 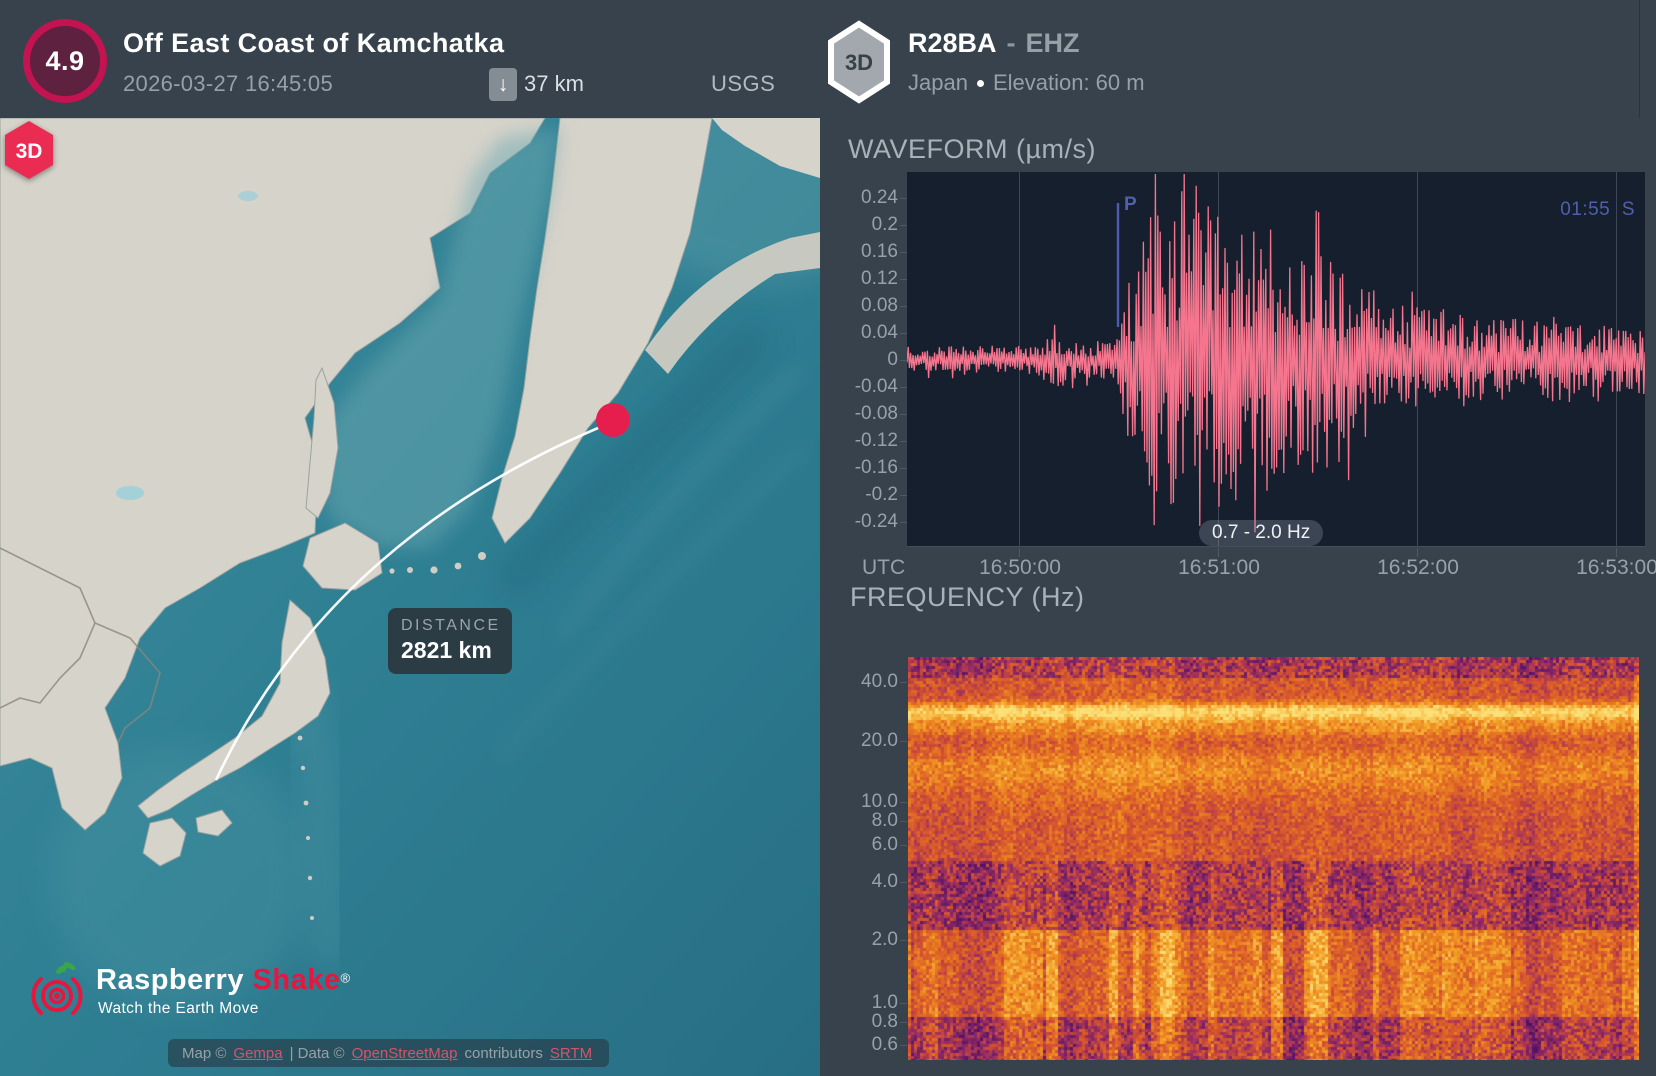 What do you see at coordinates (967, 597) in the screenshot?
I see `frequency-title: FREQUENCY (Hz)` at bounding box center [967, 597].